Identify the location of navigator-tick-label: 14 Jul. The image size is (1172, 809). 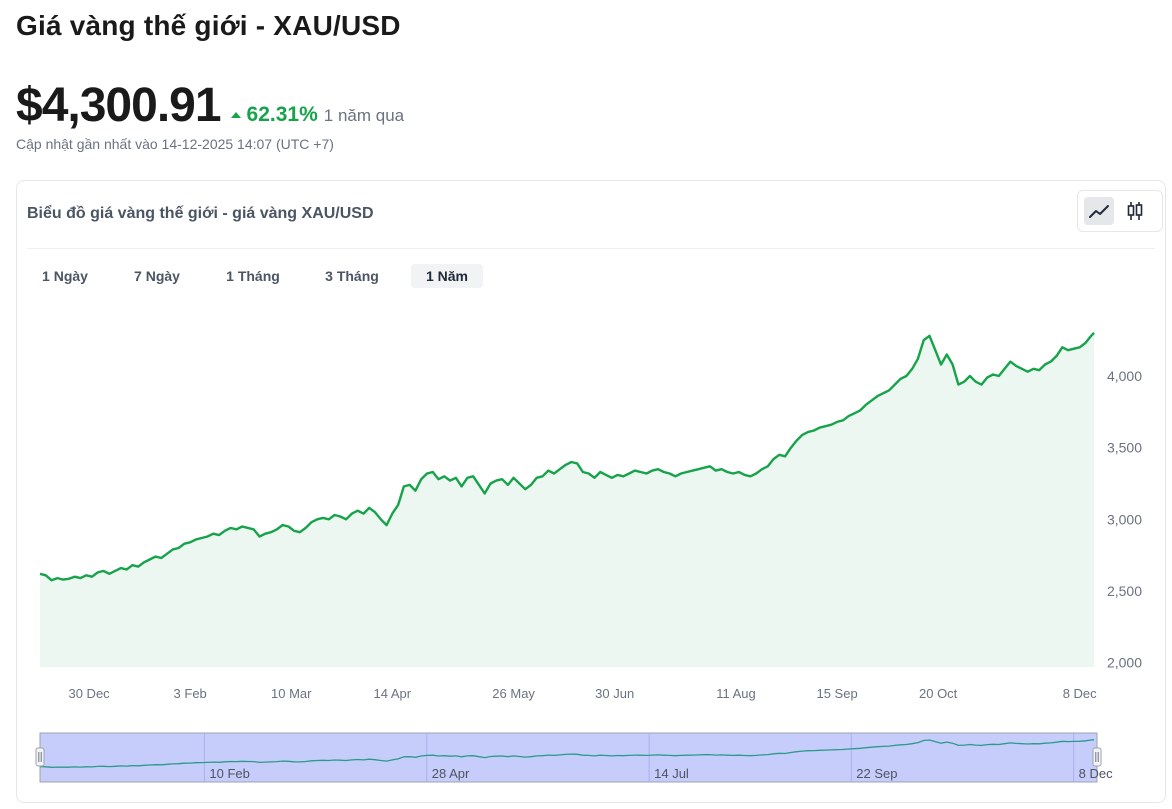
(671, 773).